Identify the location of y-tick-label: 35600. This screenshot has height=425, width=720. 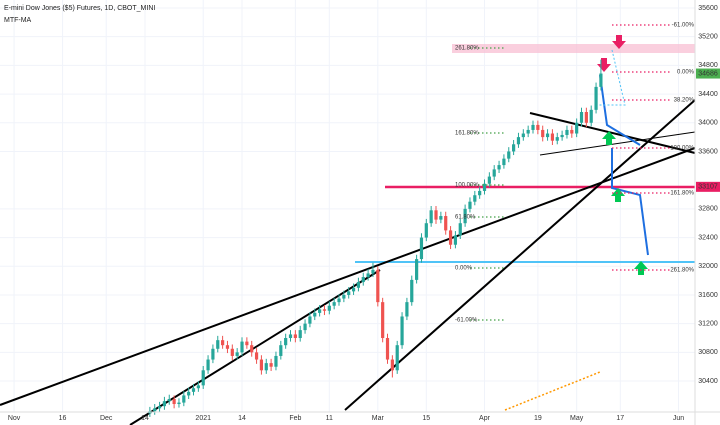
(708, 8).